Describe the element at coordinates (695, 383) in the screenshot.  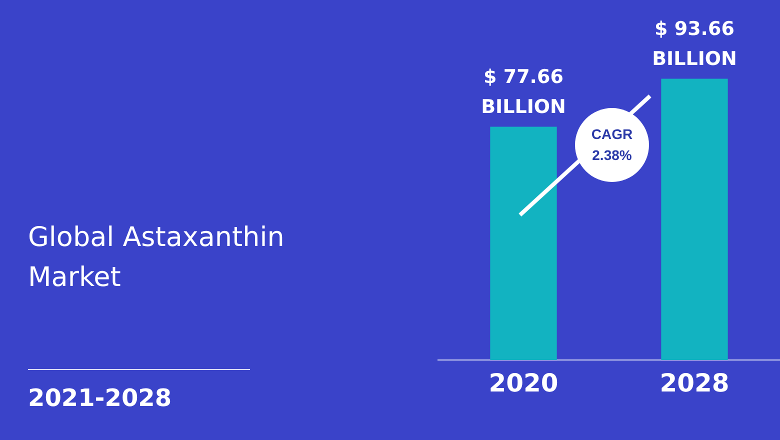
I see `x-tick-label: 2028` at that location.